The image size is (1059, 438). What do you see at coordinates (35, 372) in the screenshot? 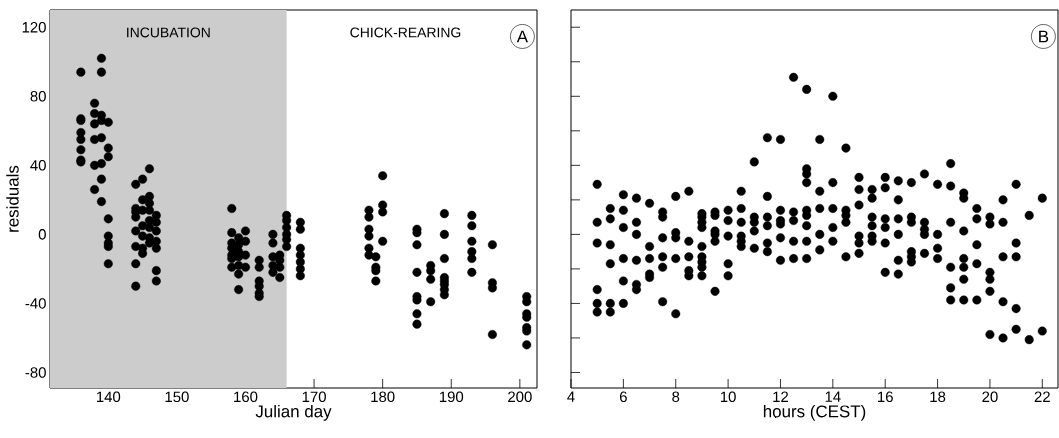
I see `y-tick-label: -80` at bounding box center [35, 372].